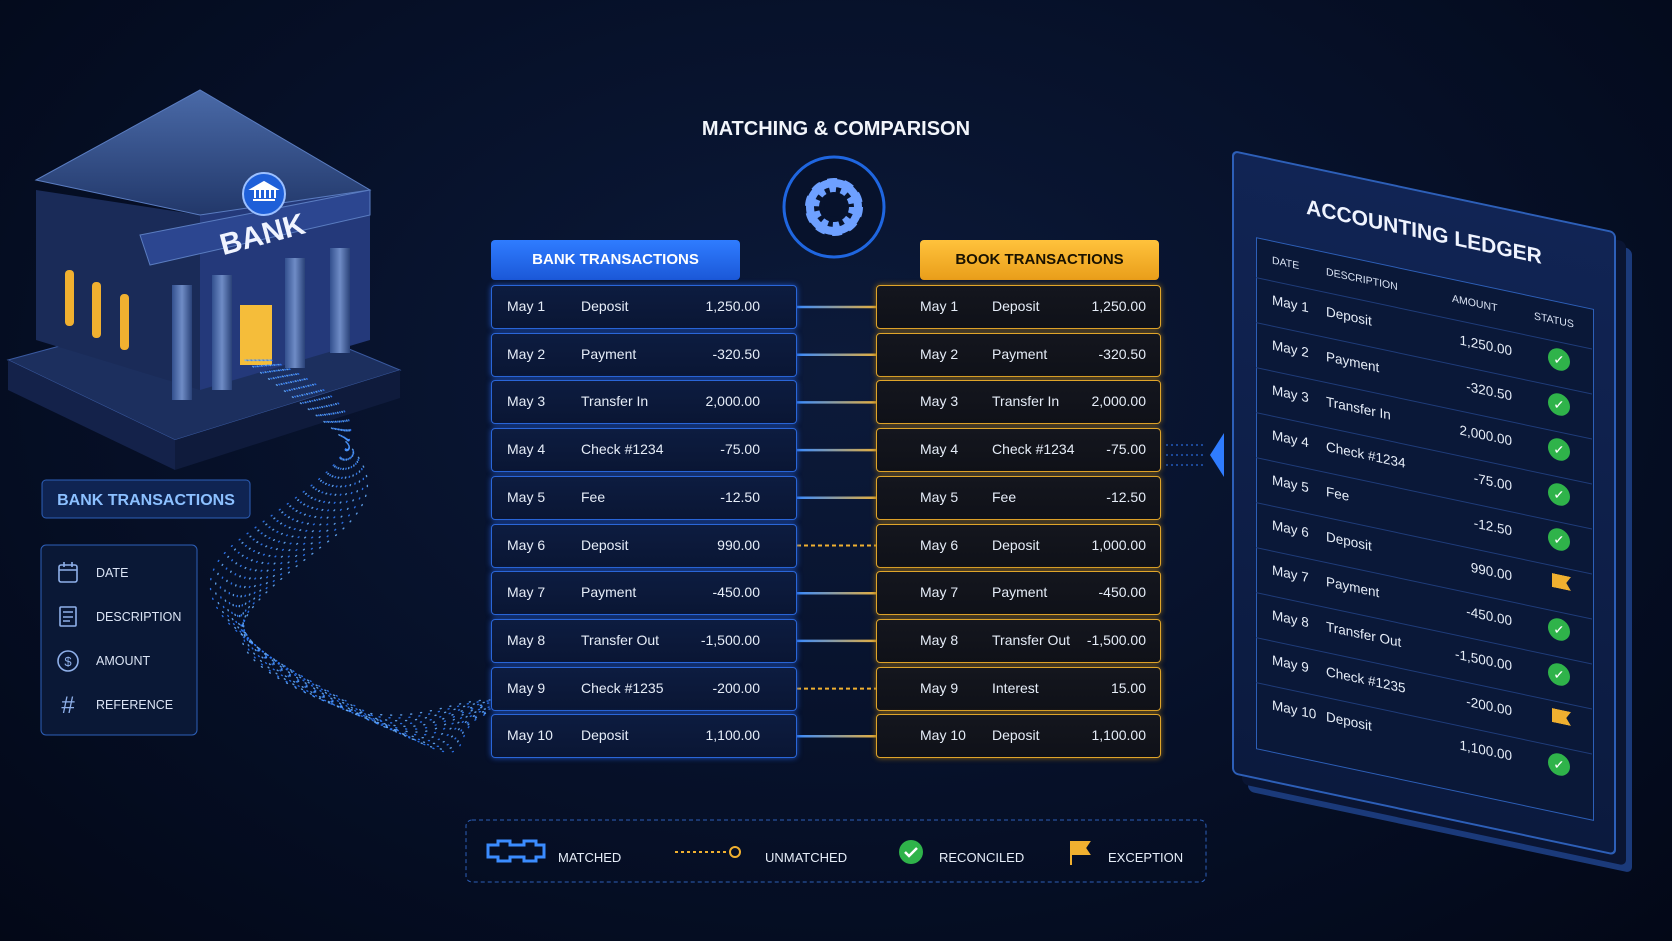  Describe the element at coordinates (119, 640) in the screenshot. I see `fields-panel` at that location.